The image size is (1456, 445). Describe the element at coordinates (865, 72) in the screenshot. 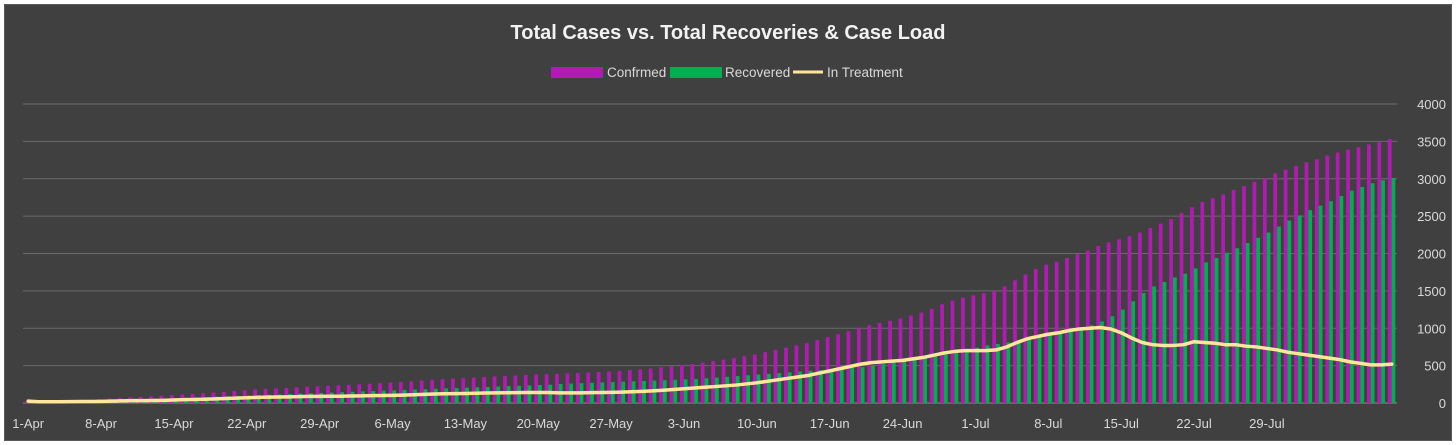

I see `legend-label-in-treatment: In Treatment` at that location.